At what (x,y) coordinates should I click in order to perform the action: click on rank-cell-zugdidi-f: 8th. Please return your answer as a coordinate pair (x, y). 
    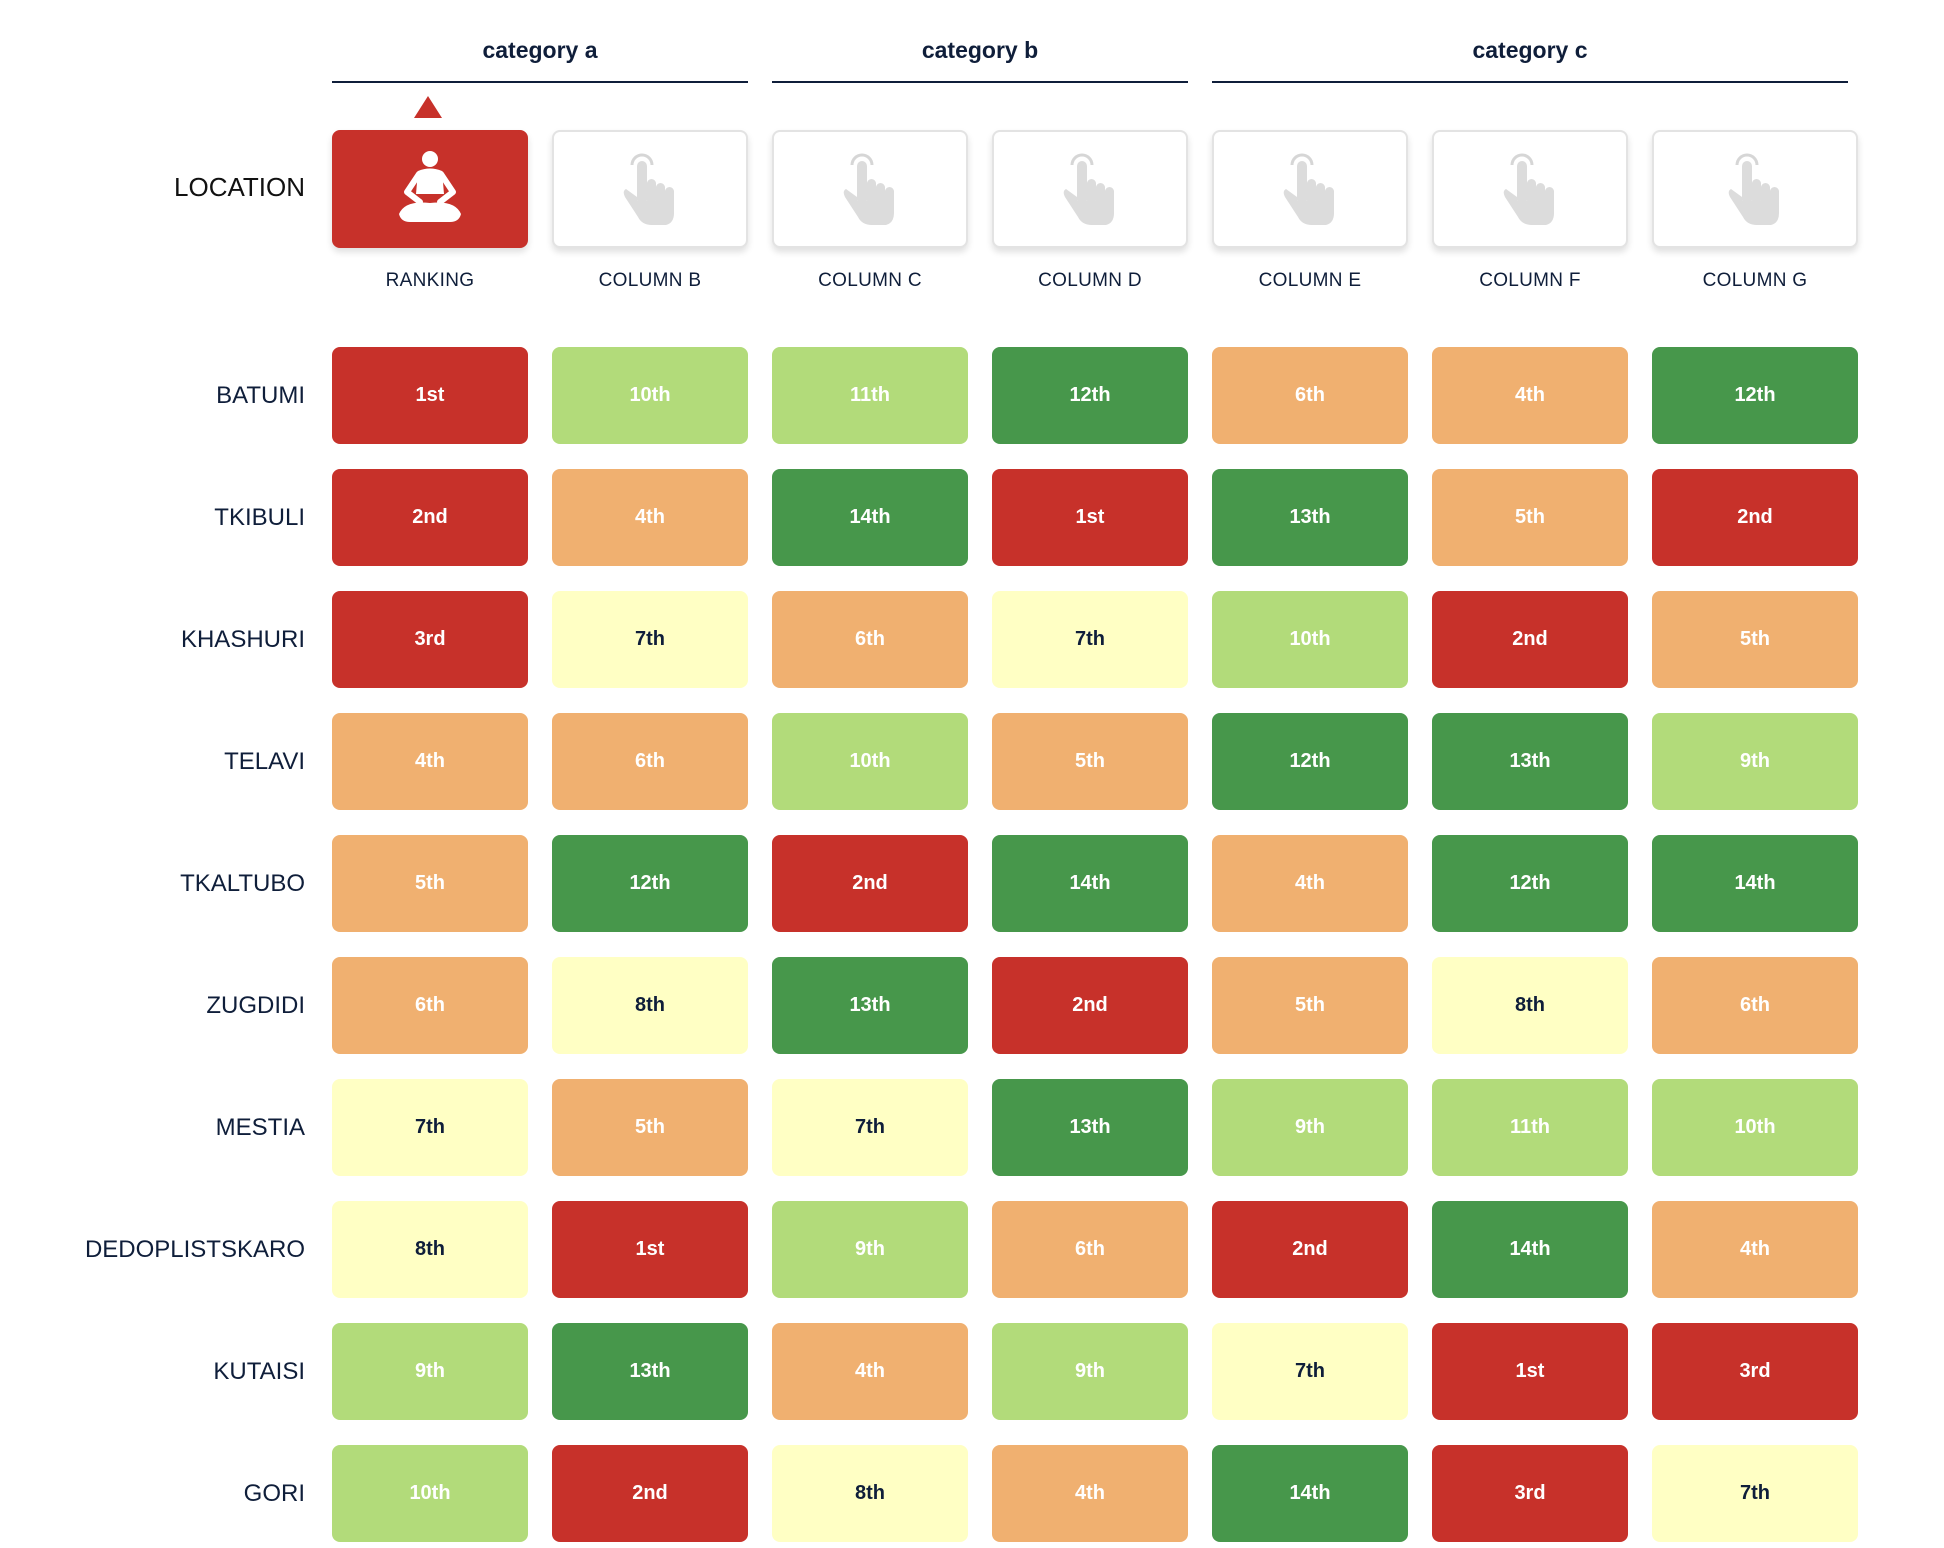
    Looking at the image, I should click on (1530, 1005).